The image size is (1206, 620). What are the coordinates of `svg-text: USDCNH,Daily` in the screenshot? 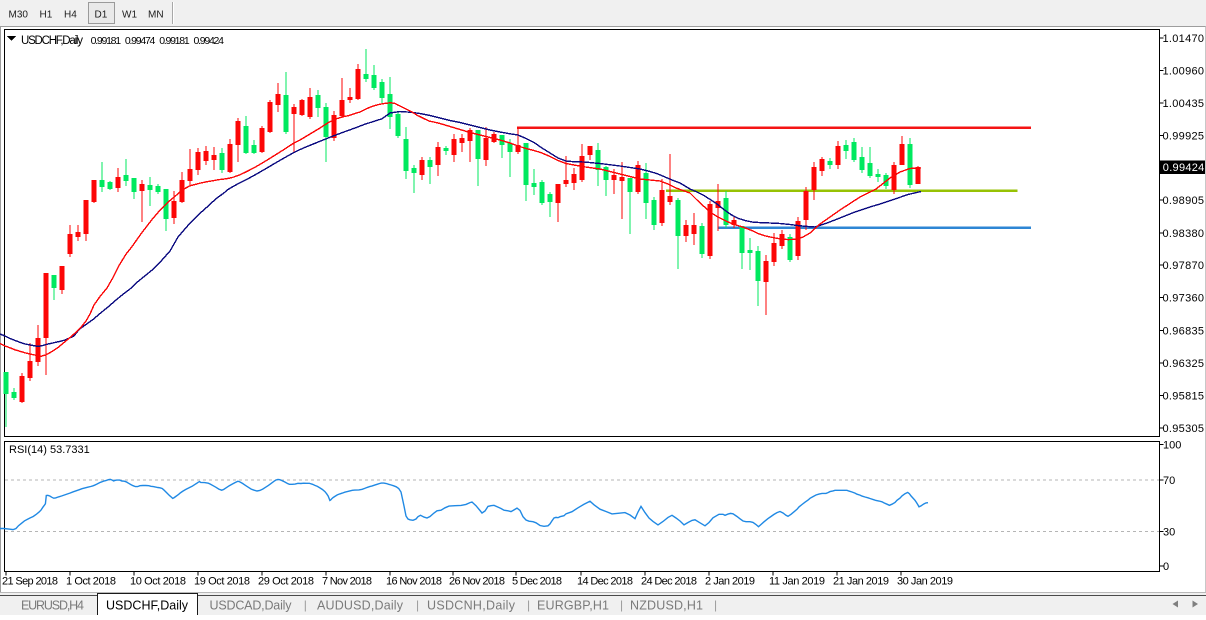 It's located at (471, 606).